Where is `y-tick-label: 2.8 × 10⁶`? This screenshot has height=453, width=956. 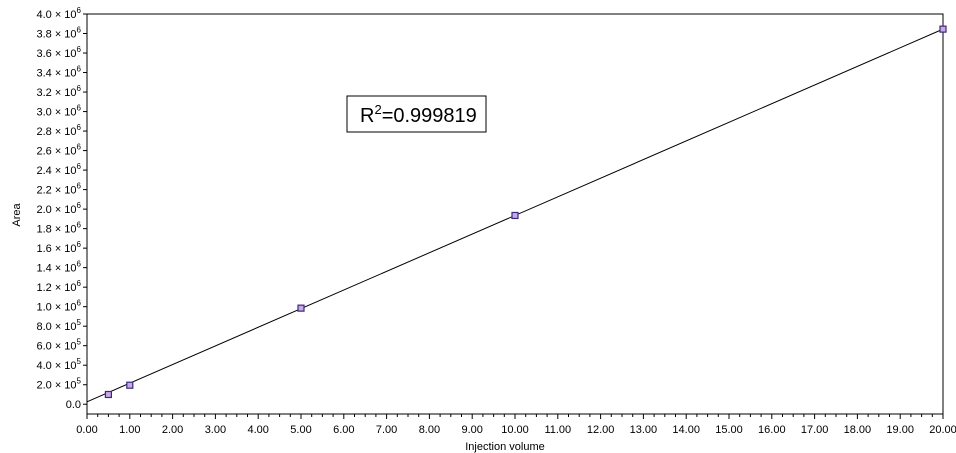
y-tick-label: 2.8 × 10⁶ is located at coordinates (58, 130).